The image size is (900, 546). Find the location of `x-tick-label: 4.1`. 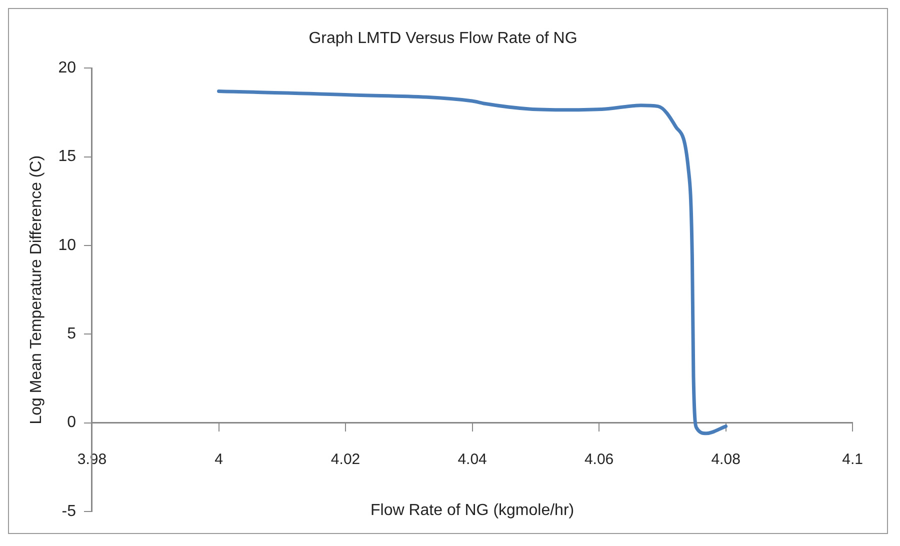

x-tick-label: 4.1 is located at coordinates (853, 459).